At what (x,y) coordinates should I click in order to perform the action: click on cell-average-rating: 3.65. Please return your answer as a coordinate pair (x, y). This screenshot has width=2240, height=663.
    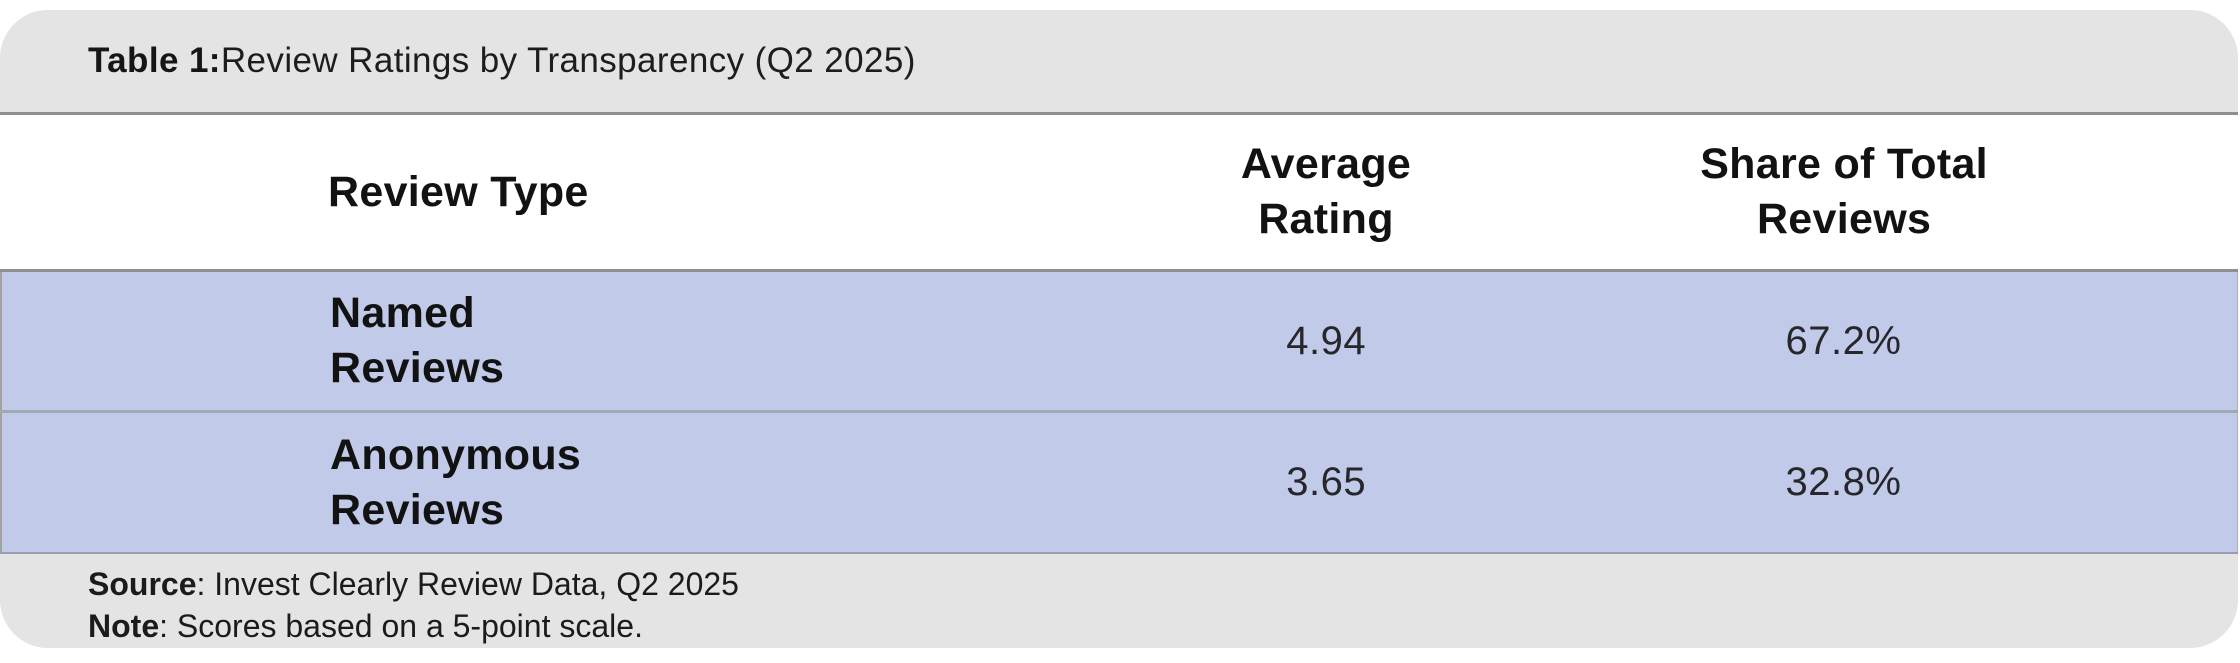
    Looking at the image, I should click on (1326, 482).